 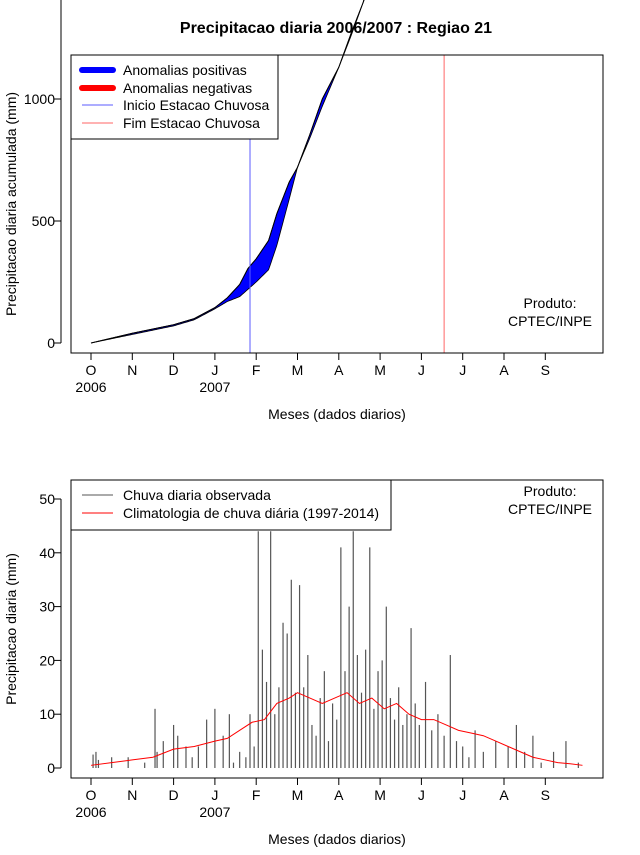 What do you see at coordinates (51, 768) in the screenshot?
I see `daily-y-tick-label: 0` at bounding box center [51, 768].